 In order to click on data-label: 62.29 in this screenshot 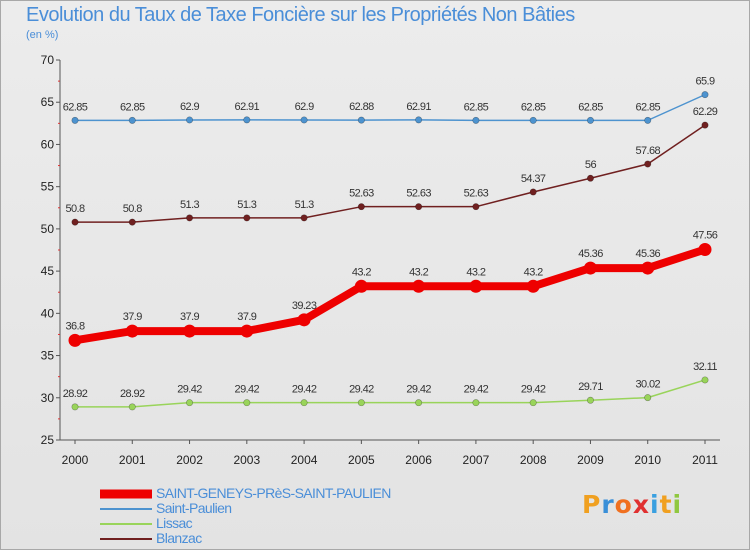, I will do `click(705, 112)`.